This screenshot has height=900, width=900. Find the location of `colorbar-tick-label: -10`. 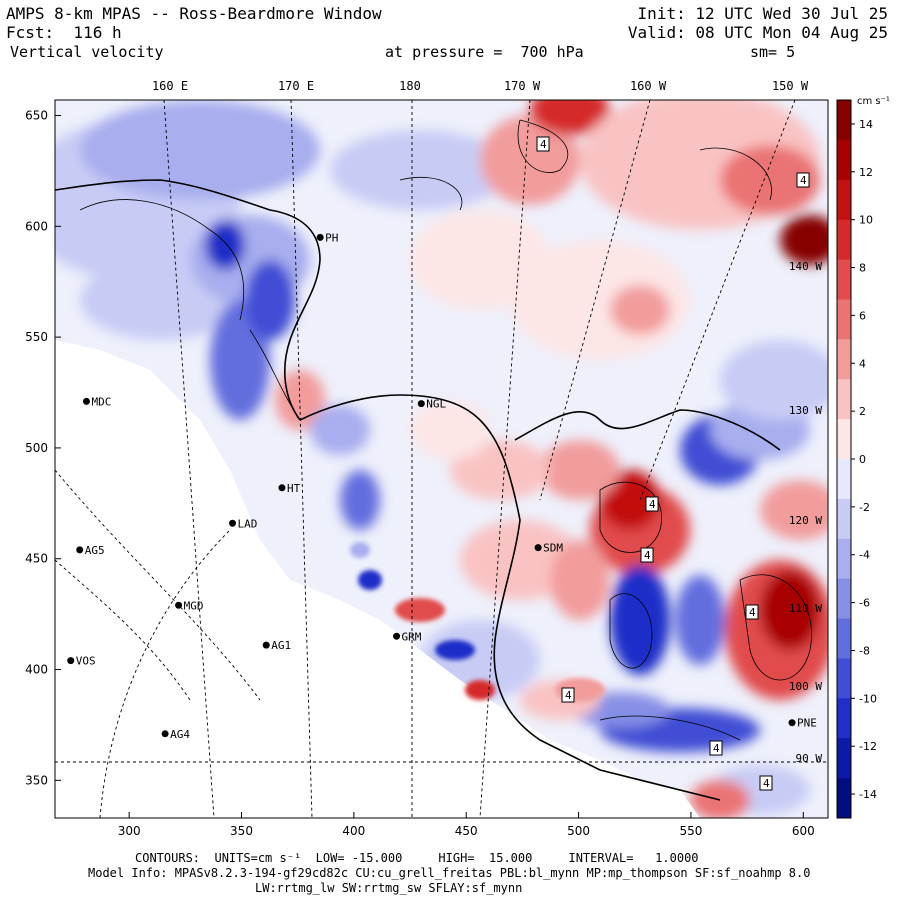

colorbar-tick-label: -10 is located at coordinates (868, 698).